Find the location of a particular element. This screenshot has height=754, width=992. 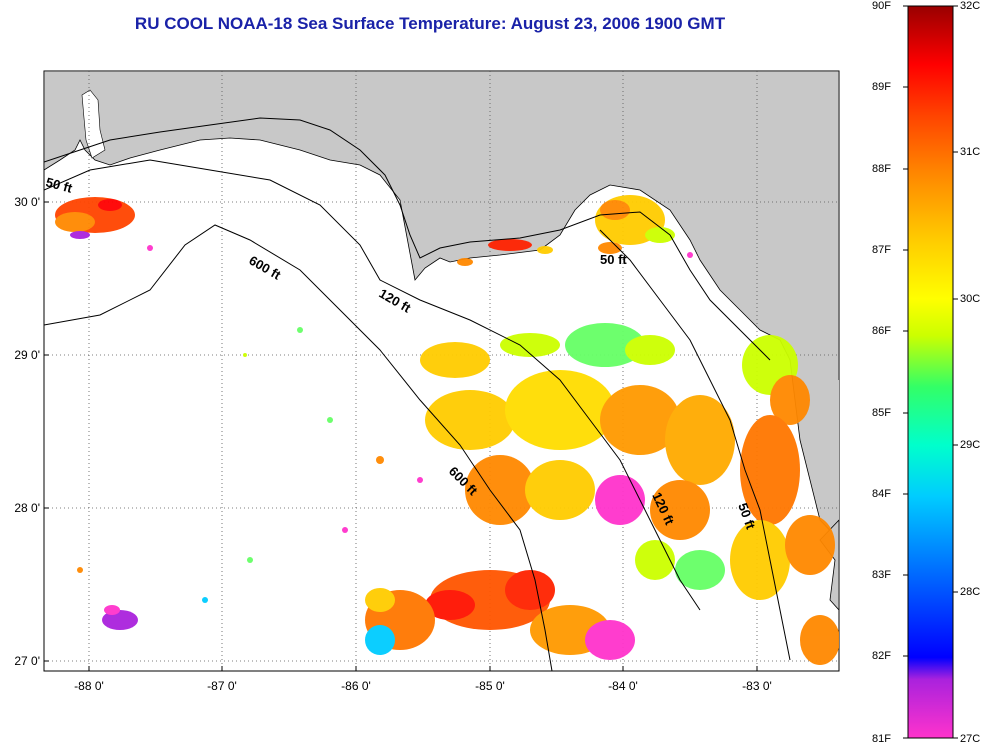

land-se-strip is located at coordinates (832, 450).